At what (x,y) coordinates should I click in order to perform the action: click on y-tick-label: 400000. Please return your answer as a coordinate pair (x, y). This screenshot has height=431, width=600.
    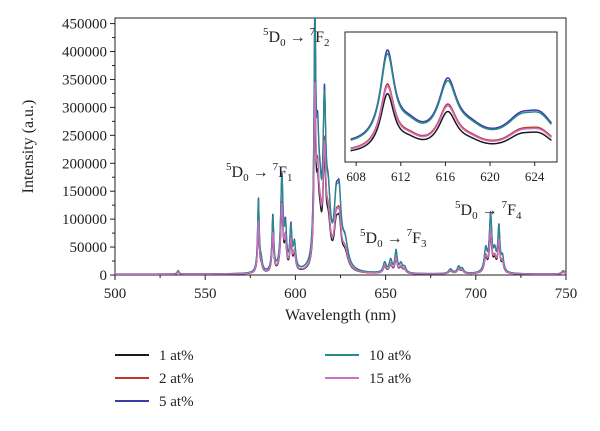
    Looking at the image, I should click on (84, 53).